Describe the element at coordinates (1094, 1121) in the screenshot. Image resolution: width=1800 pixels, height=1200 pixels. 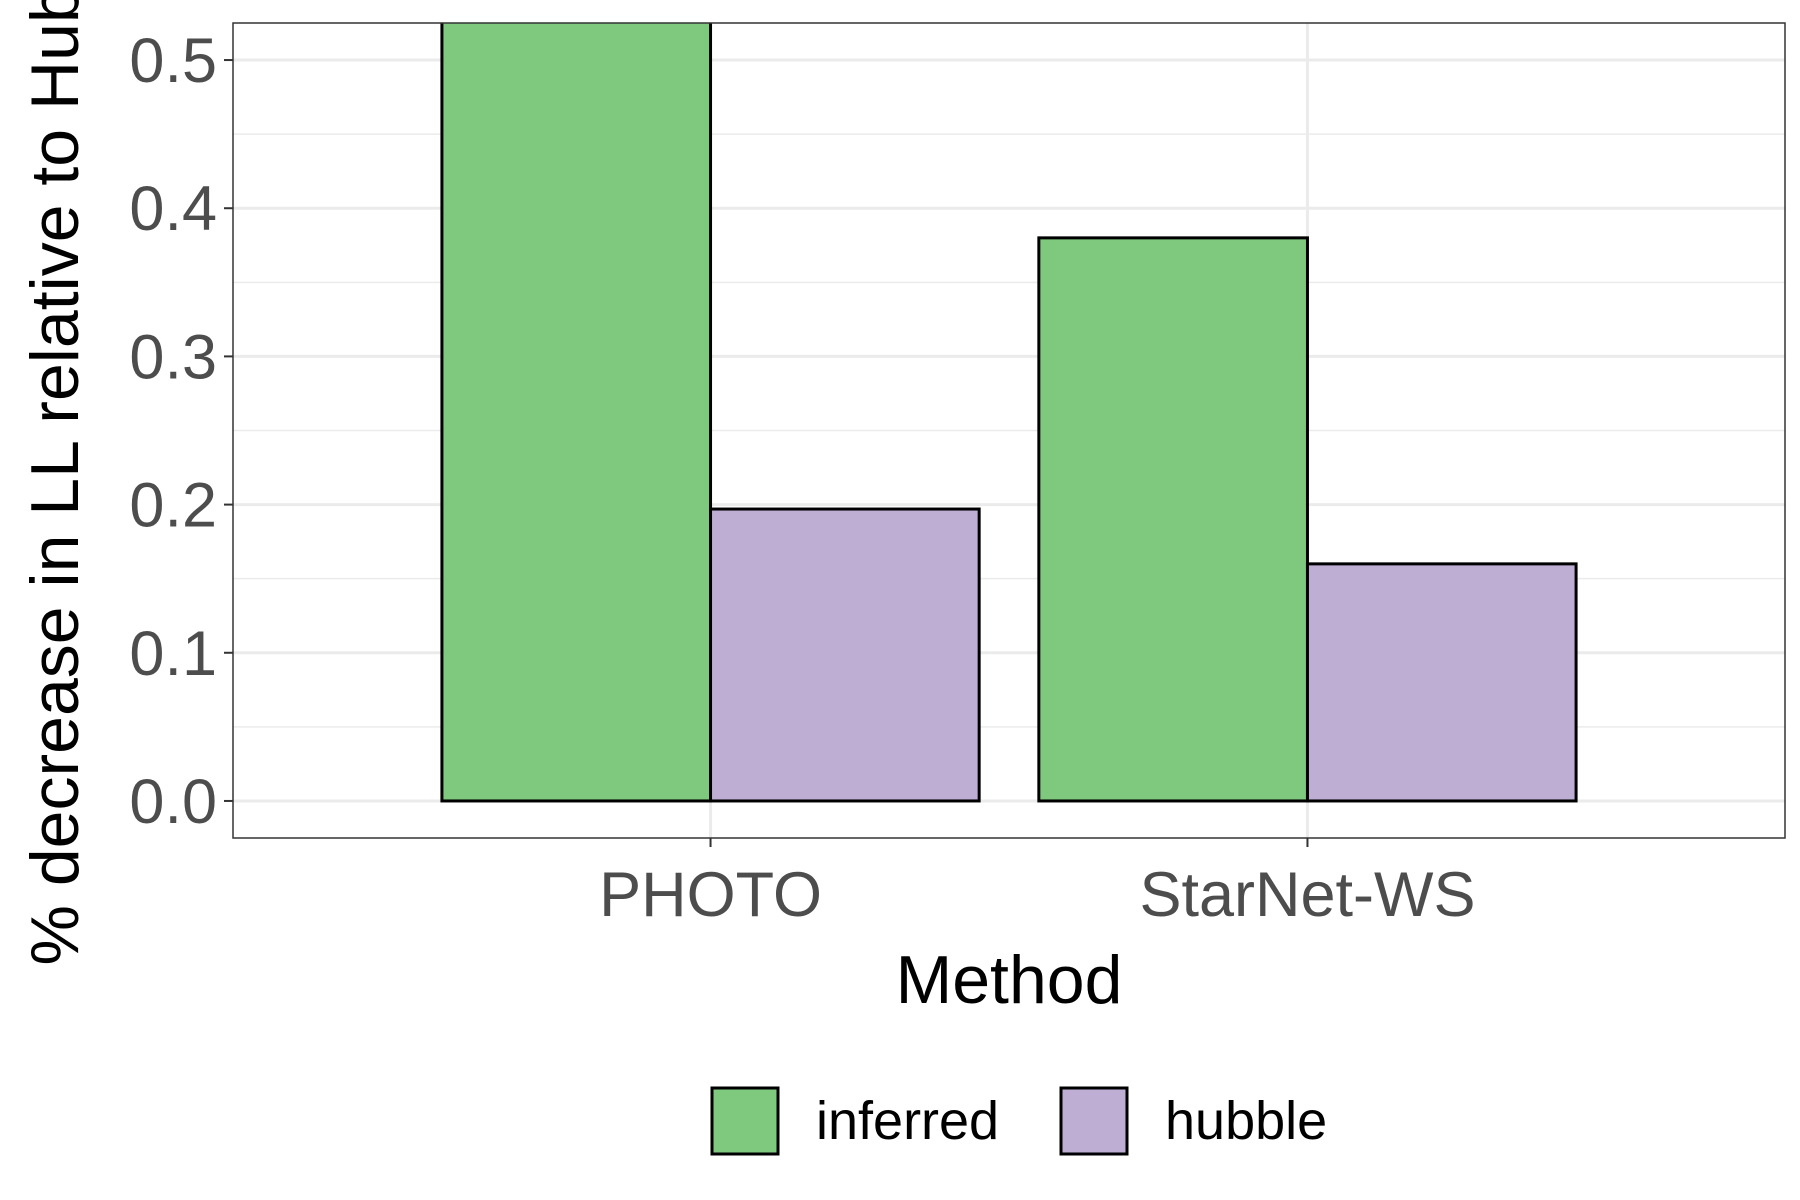
I see `legend-key-hubble` at that location.